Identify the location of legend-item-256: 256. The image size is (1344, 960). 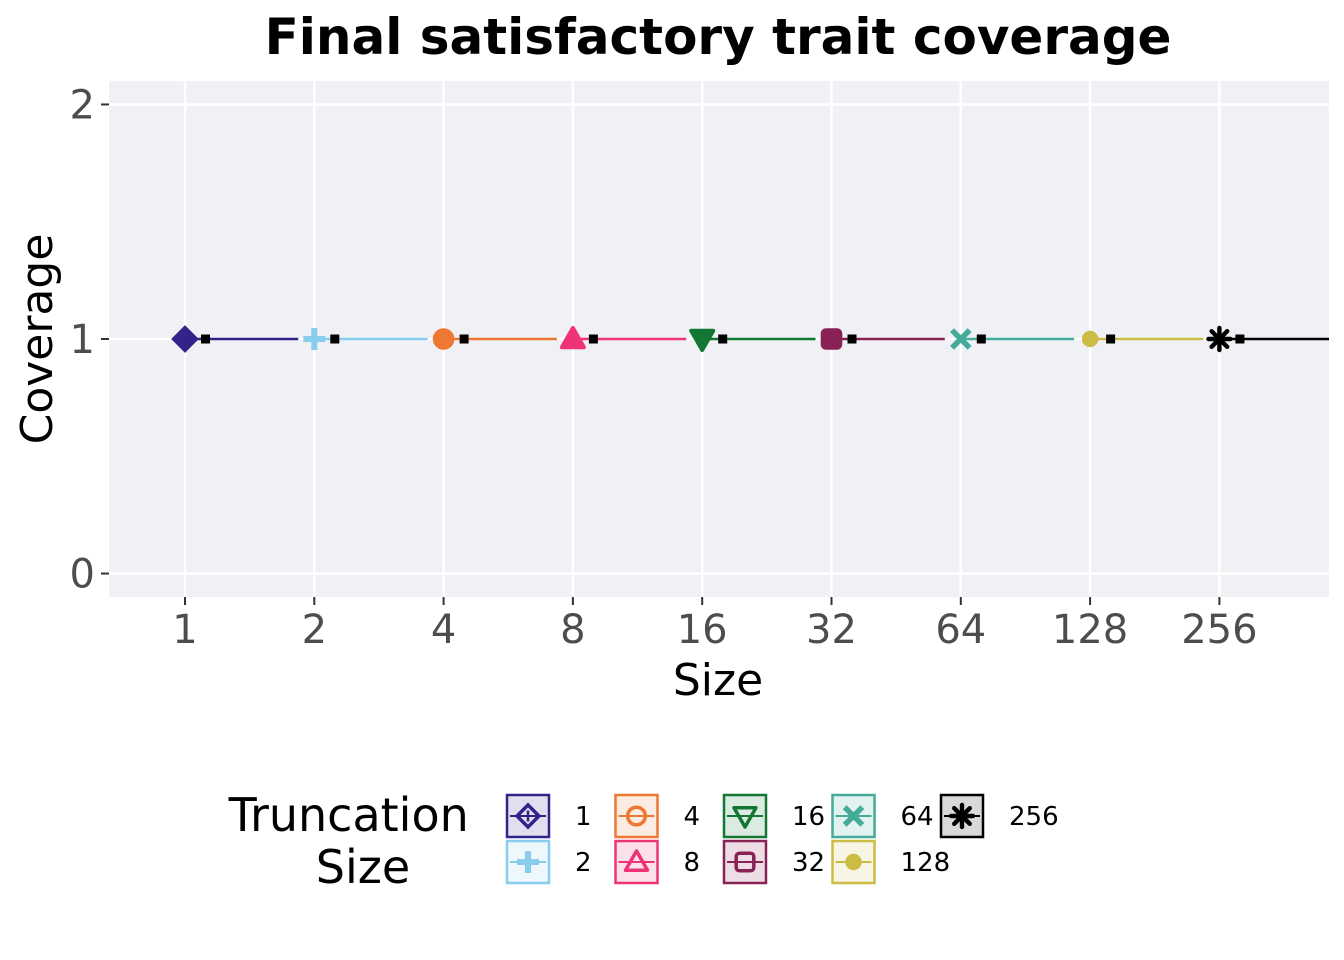
(999, 816).